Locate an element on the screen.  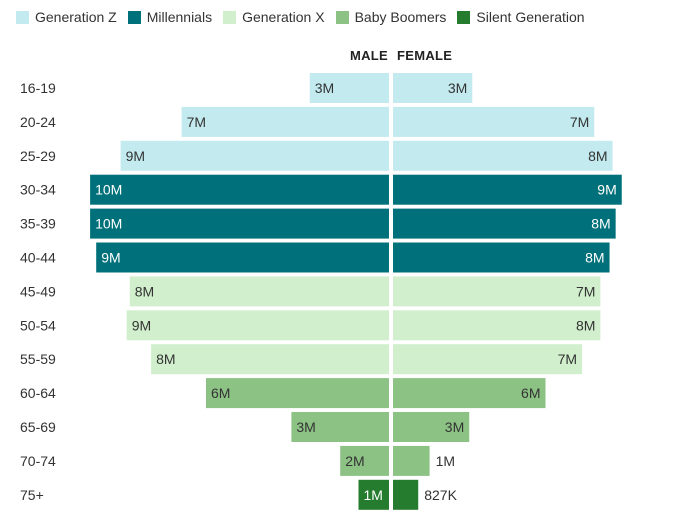
legend-item-baby-boomers: Baby Boomers is located at coordinates (391, 17).